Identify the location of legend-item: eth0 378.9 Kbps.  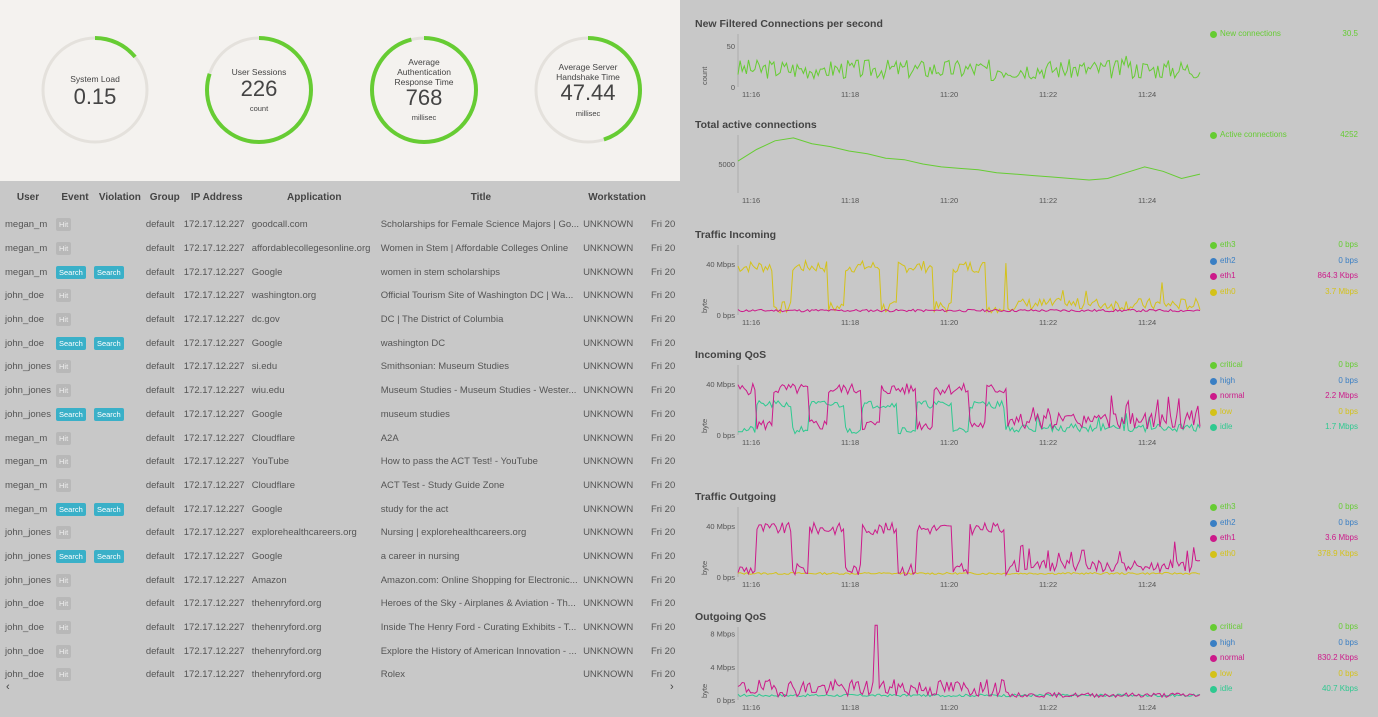
(1285, 556).